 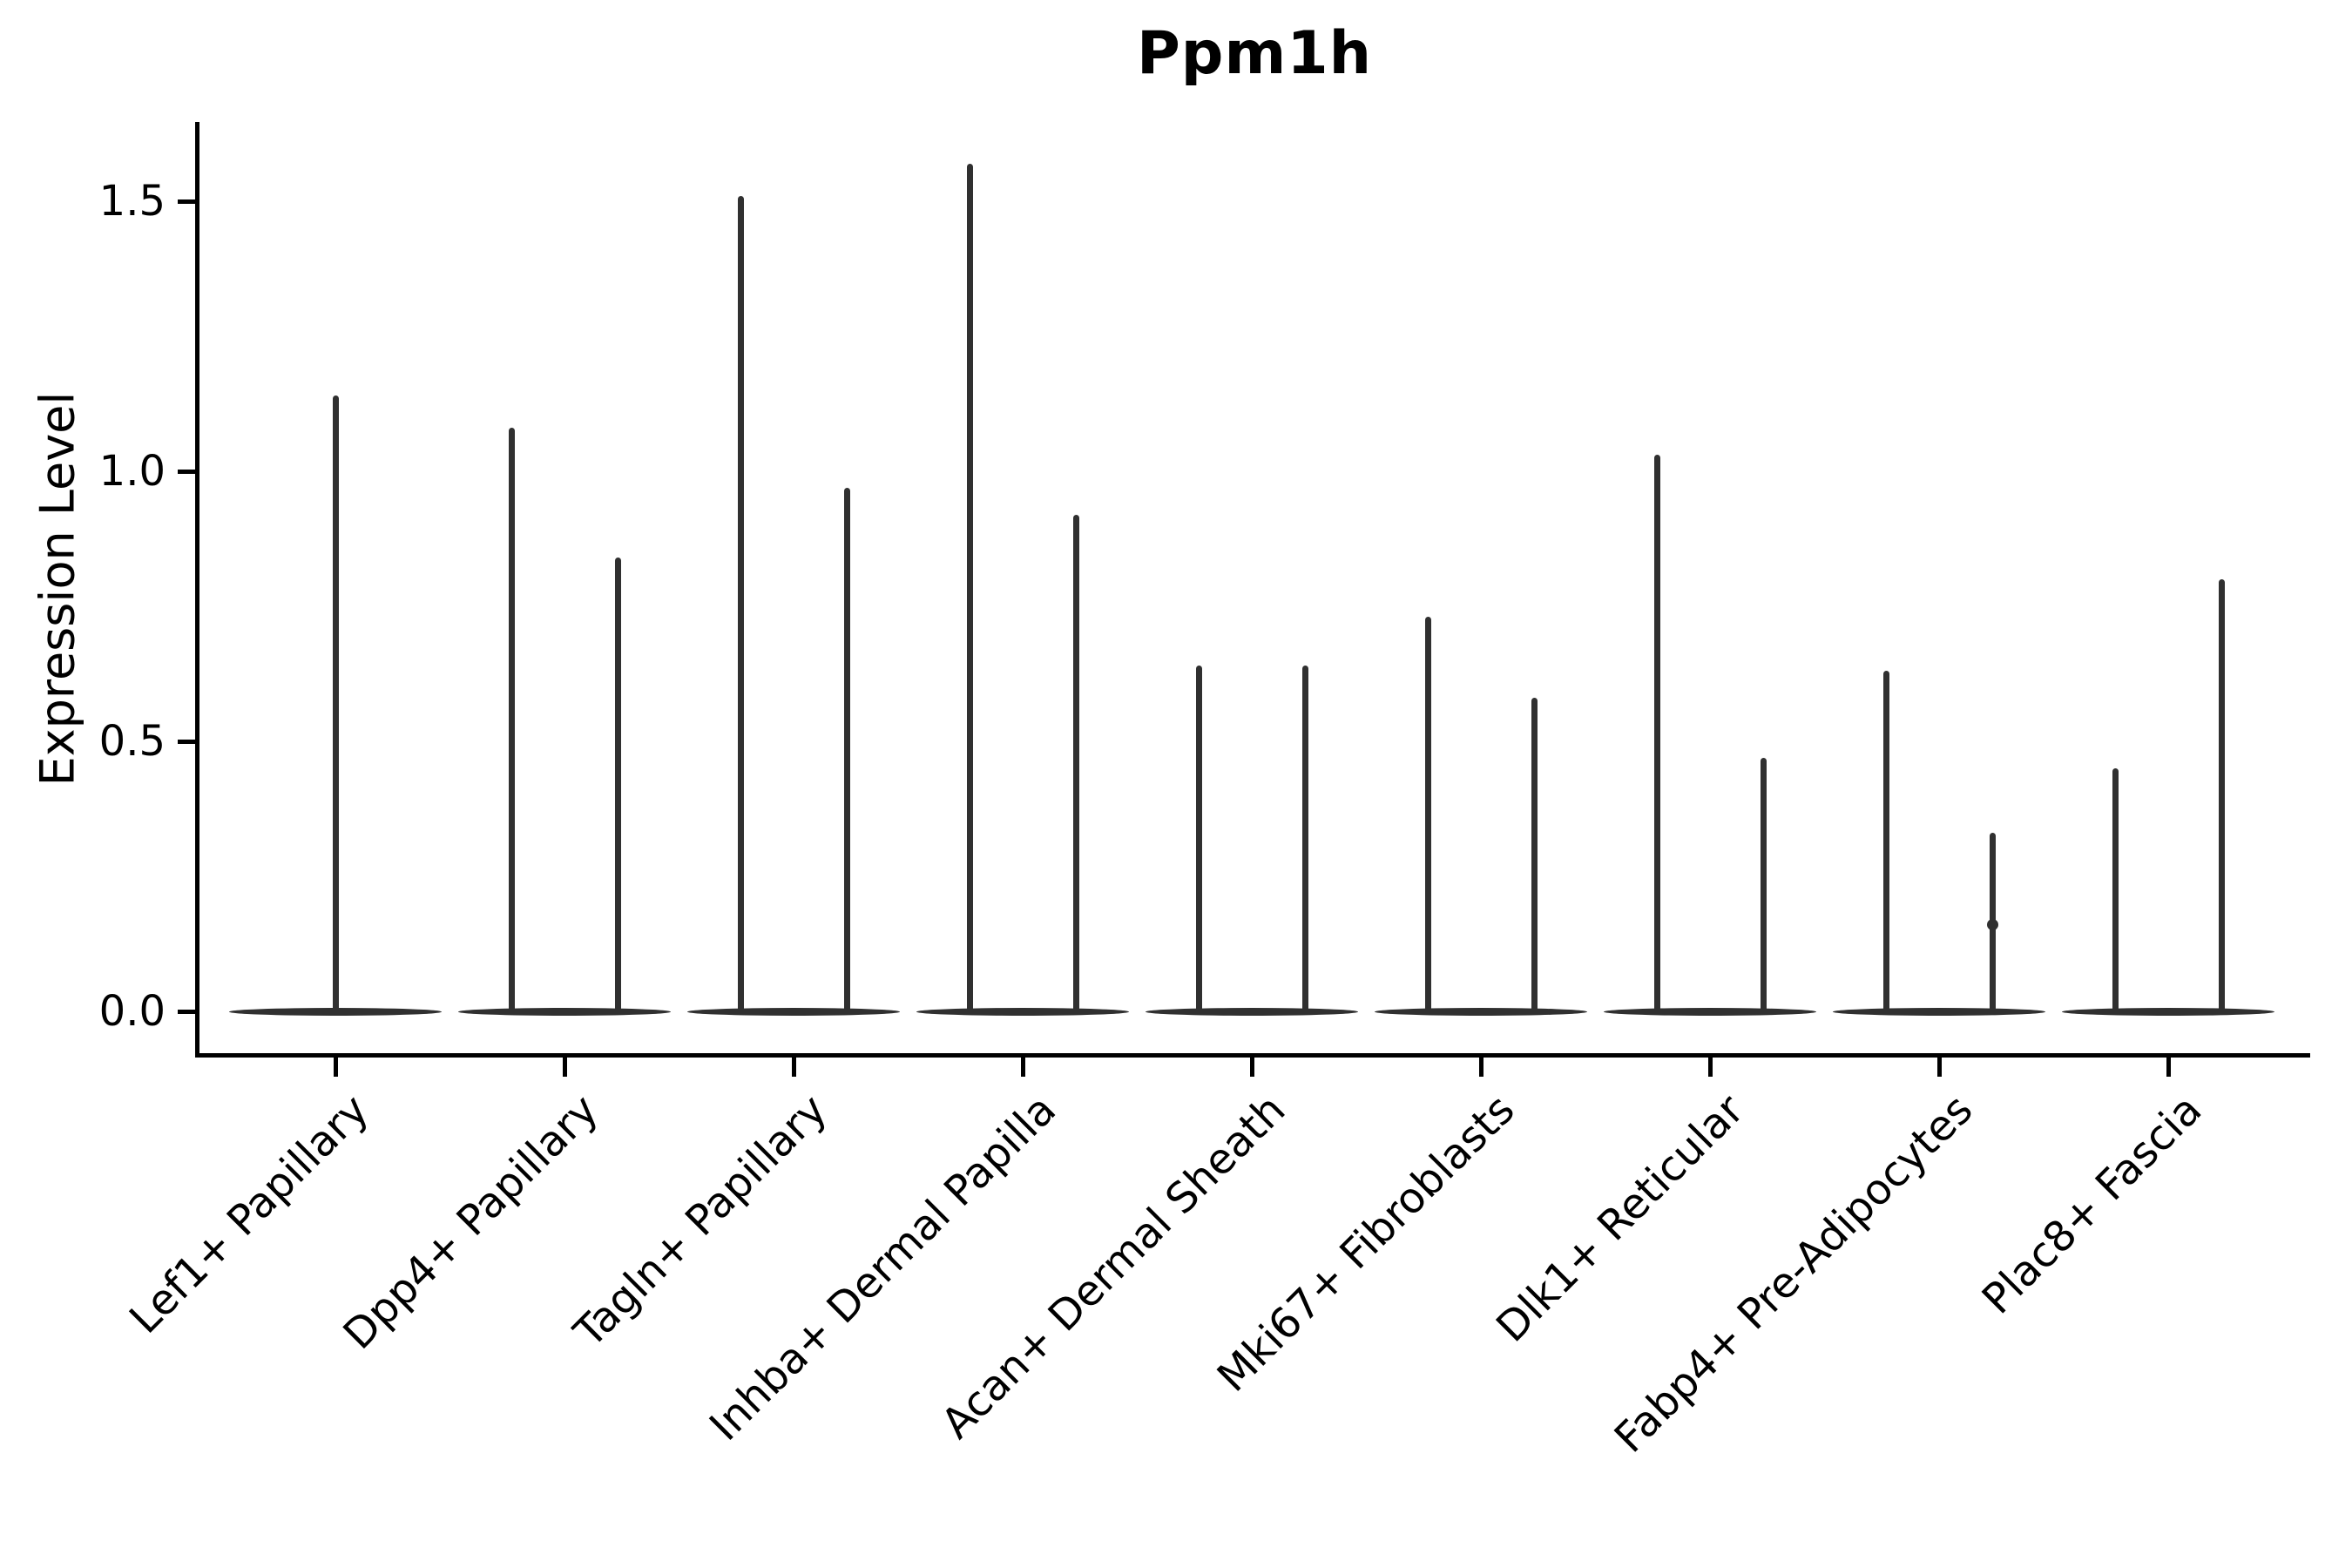 I want to click on y-tick-label: 1.5, so click(x=132, y=201).